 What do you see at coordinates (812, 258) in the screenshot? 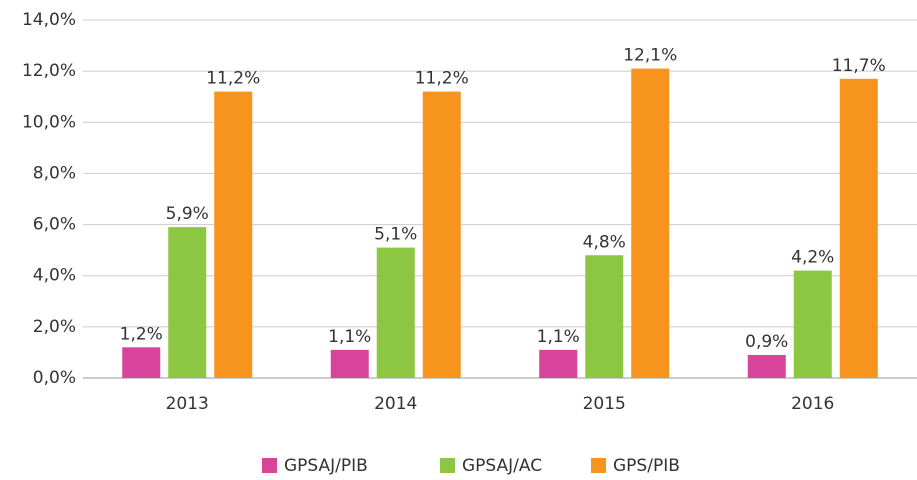
I see `value-label: 4,2%` at bounding box center [812, 258].